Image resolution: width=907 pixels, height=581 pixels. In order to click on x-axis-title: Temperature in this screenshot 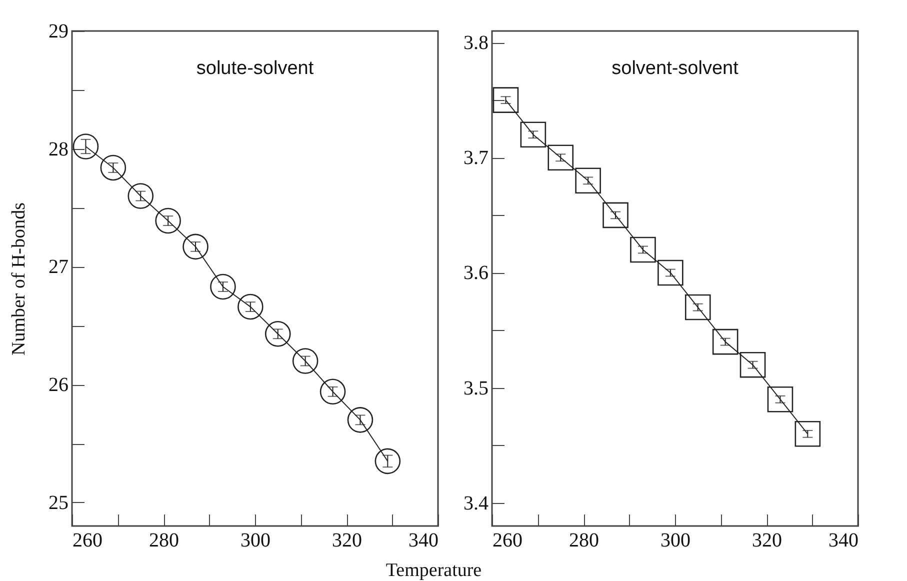, I will do `click(434, 570)`.